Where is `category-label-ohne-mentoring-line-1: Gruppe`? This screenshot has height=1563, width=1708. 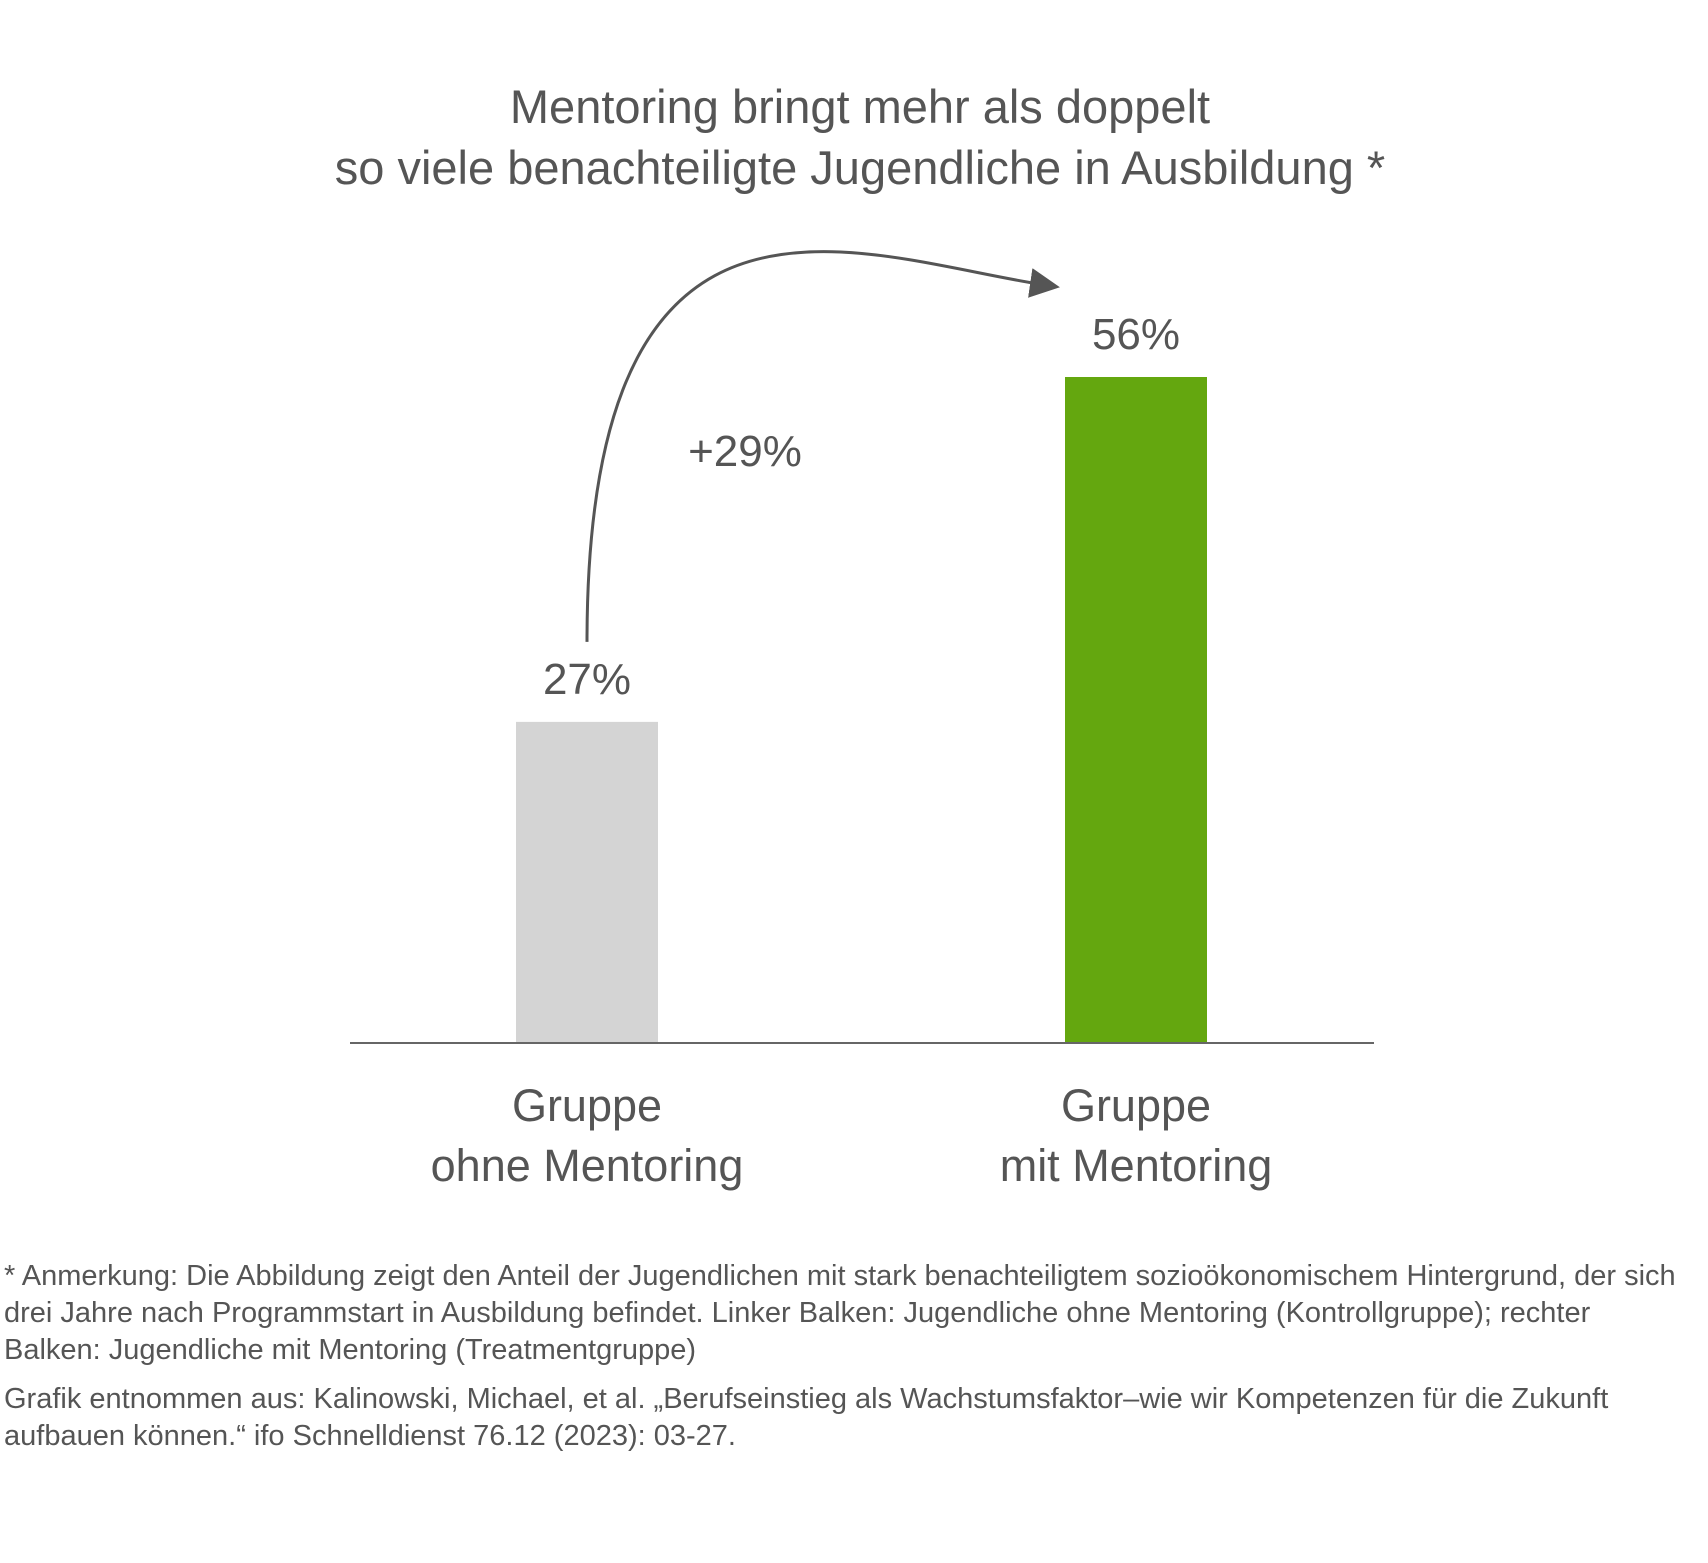
category-label-ohne-mentoring-line-1: Gruppe is located at coordinates (587, 1105).